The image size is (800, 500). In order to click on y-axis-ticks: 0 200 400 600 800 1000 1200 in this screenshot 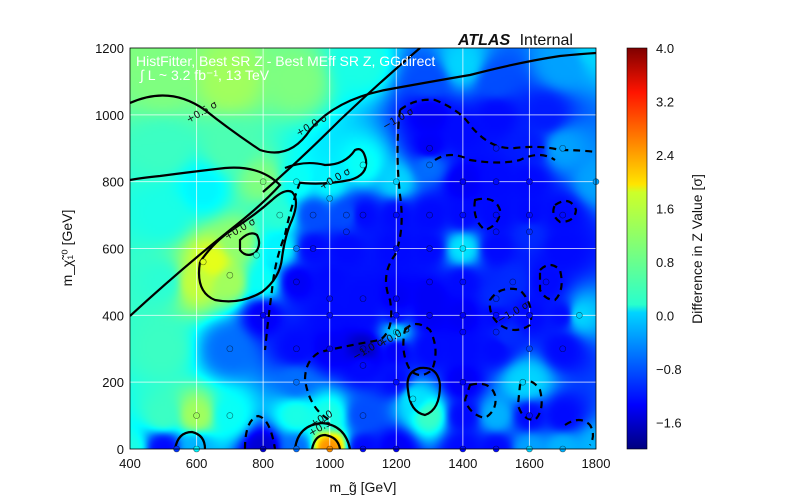, I will do `click(109, 249)`.